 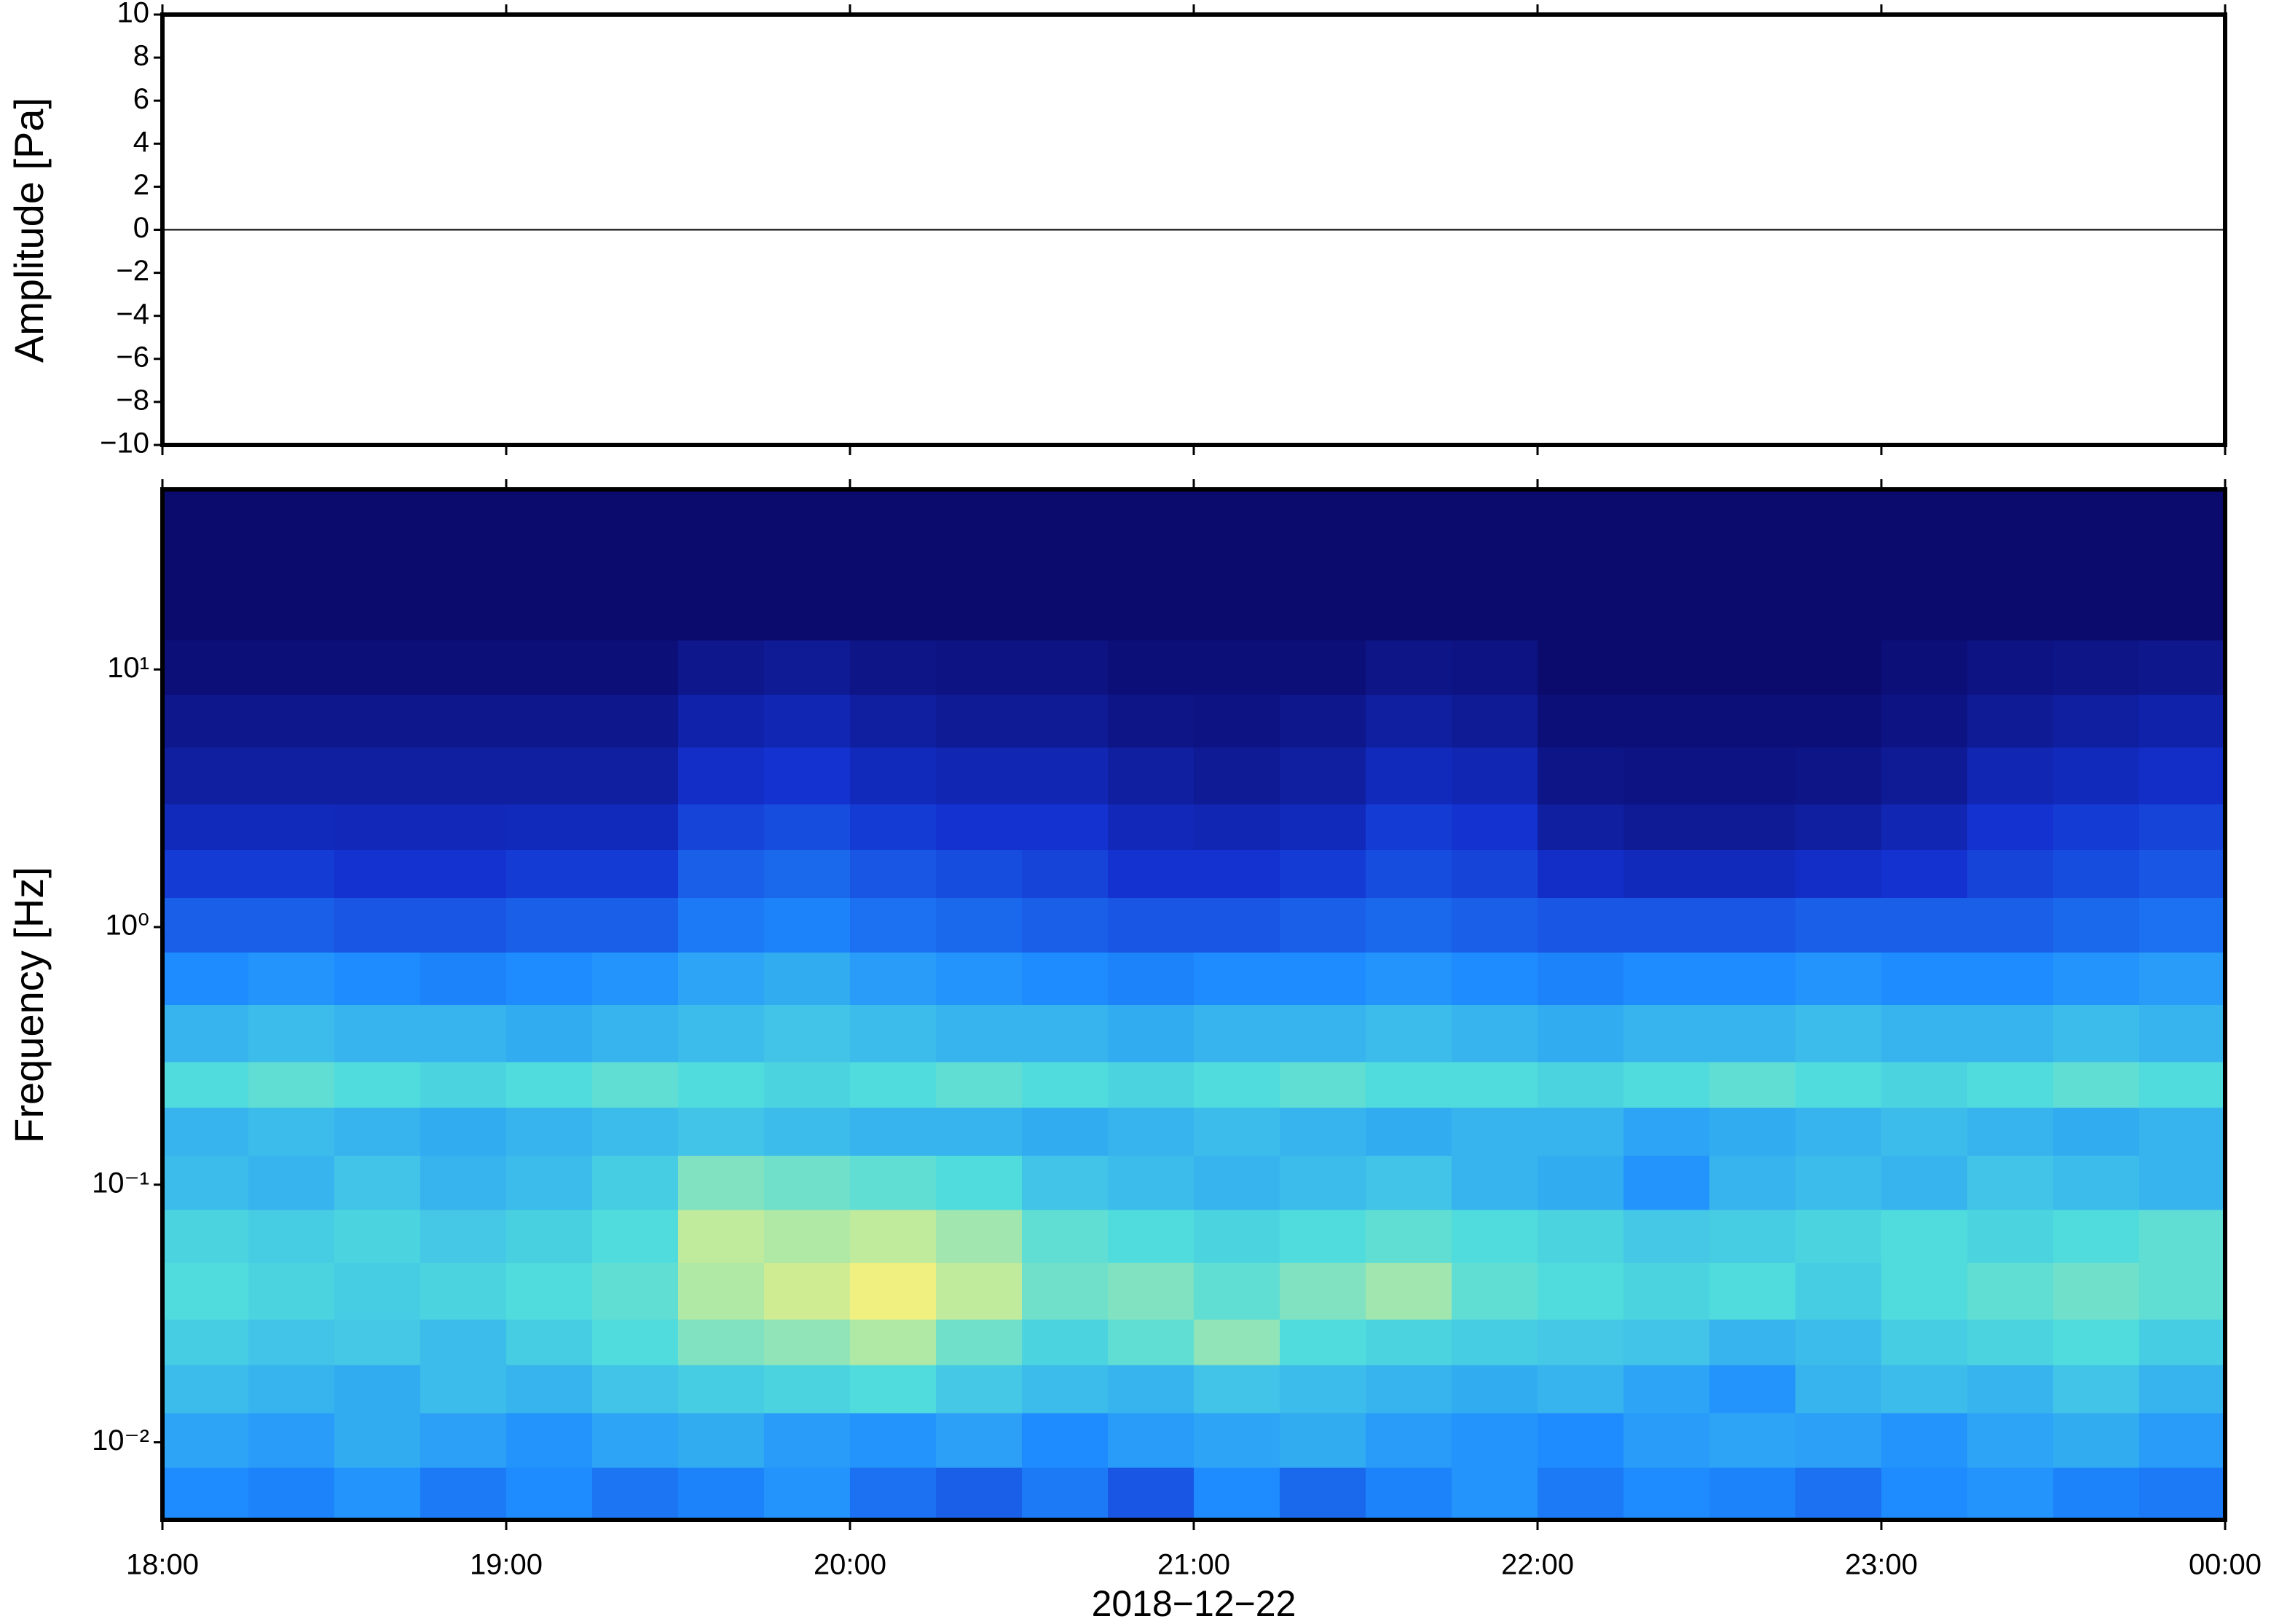 I want to click on y-tick-label: 10⁻², so click(x=120, y=1440).